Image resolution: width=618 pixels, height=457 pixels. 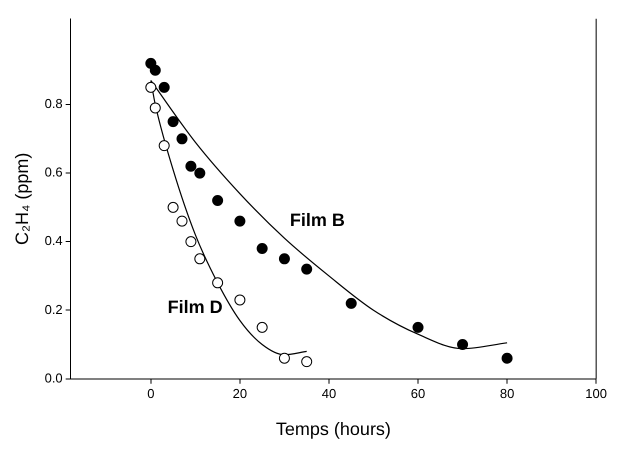 What do you see at coordinates (53, 172) in the screenshot?
I see `y-tick-label: 0.6` at bounding box center [53, 172].